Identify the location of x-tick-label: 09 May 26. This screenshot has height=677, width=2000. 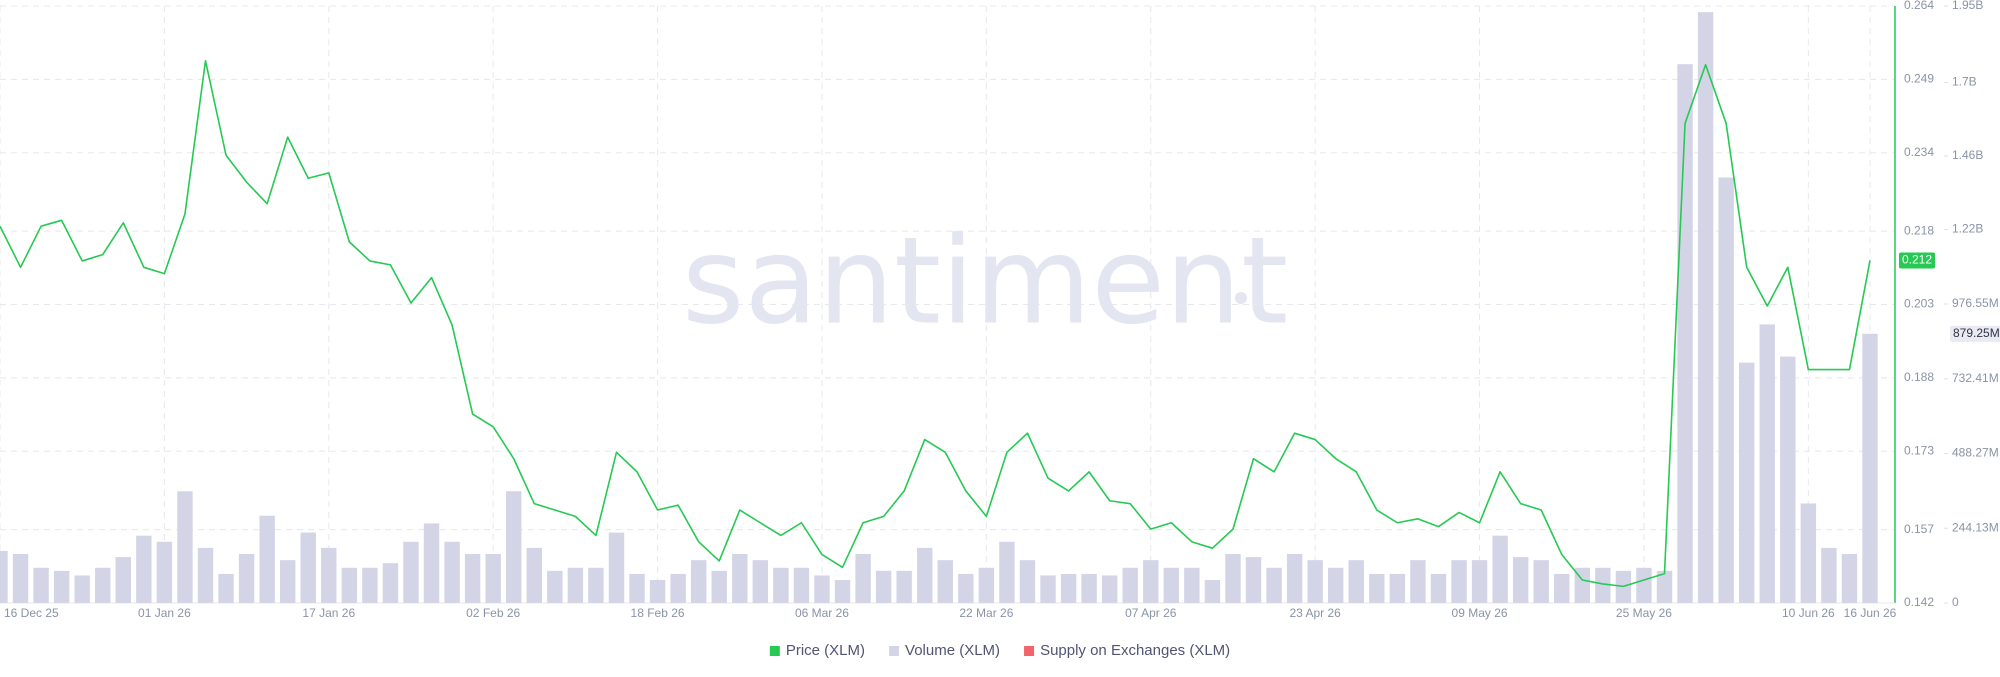
(1480, 613).